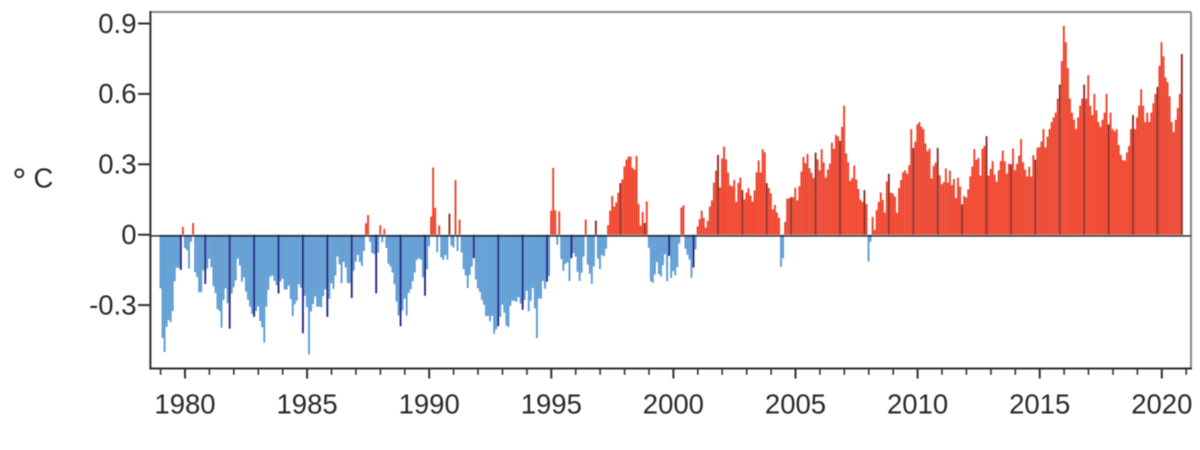  What do you see at coordinates (917, 403) in the screenshot?
I see `svg-text: 2010` at bounding box center [917, 403].